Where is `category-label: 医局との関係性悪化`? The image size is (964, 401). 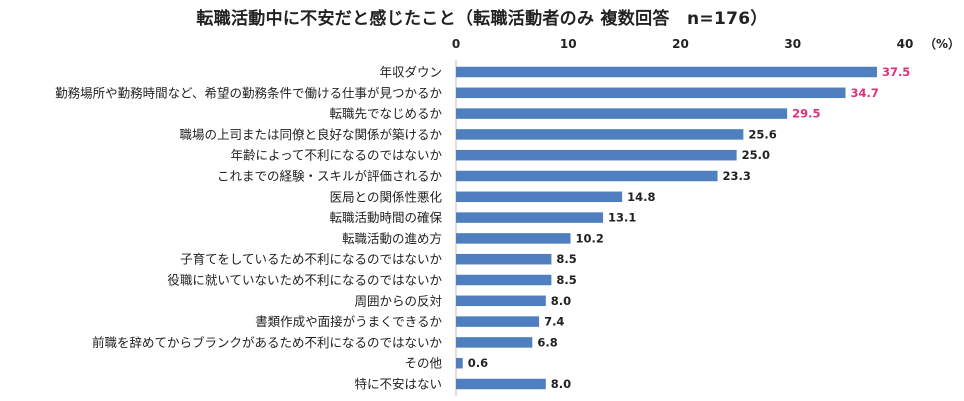 category-label: 医局との関係性悪化 is located at coordinates (386, 196).